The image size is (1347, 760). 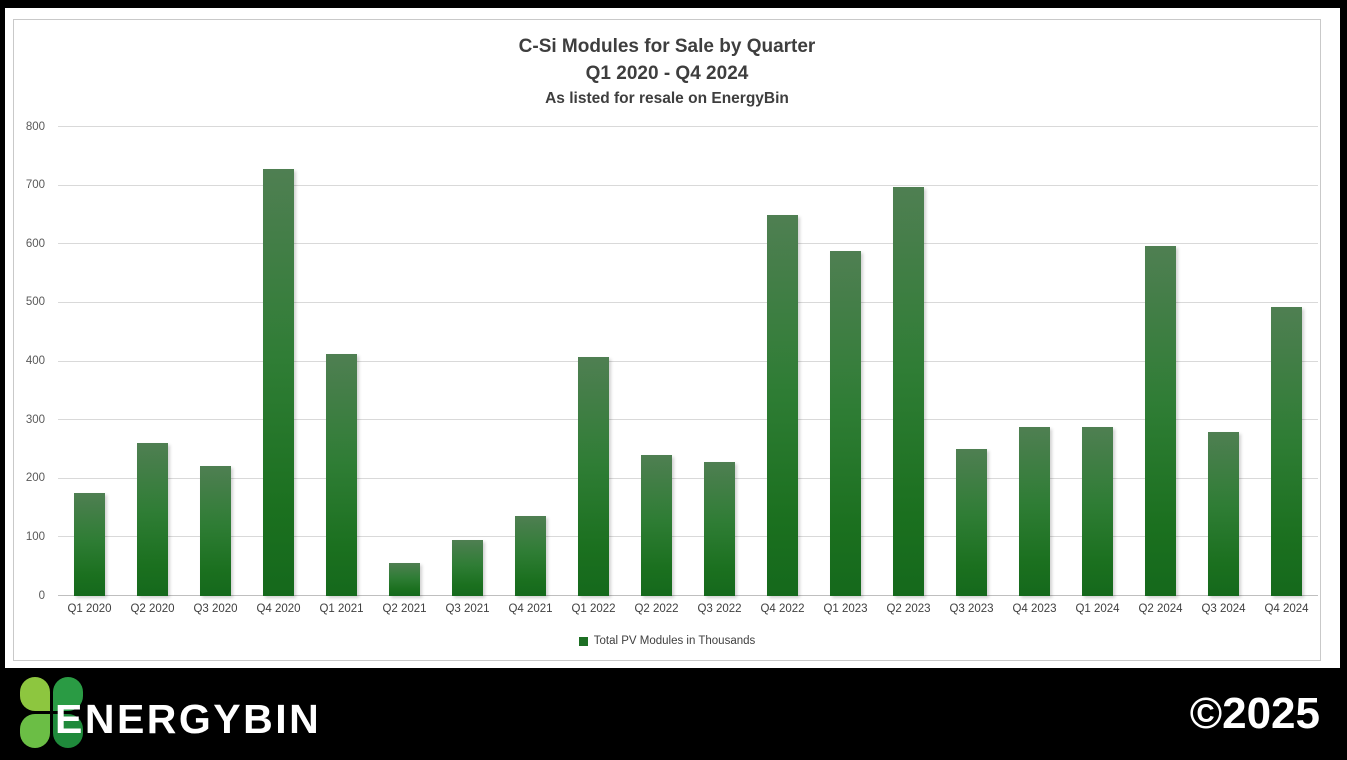 What do you see at coordinates (51, 712) in the screenshot?
I see `energybin-logo-leaves-icon` at bounding box center [51, 712].